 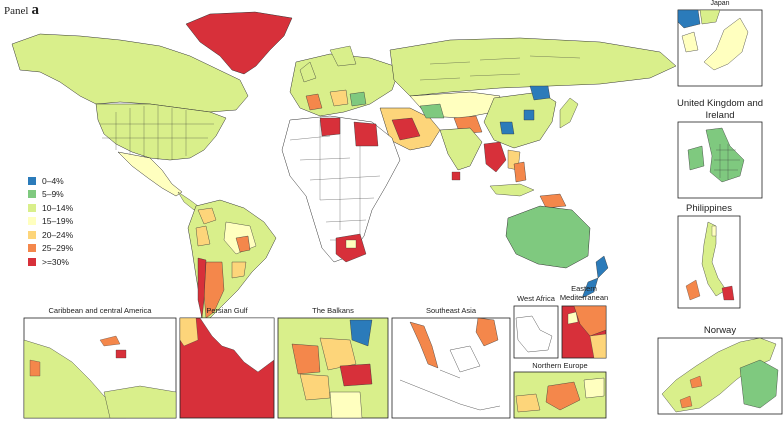 I want to click on north-america-north, so click(x=130, y=73).